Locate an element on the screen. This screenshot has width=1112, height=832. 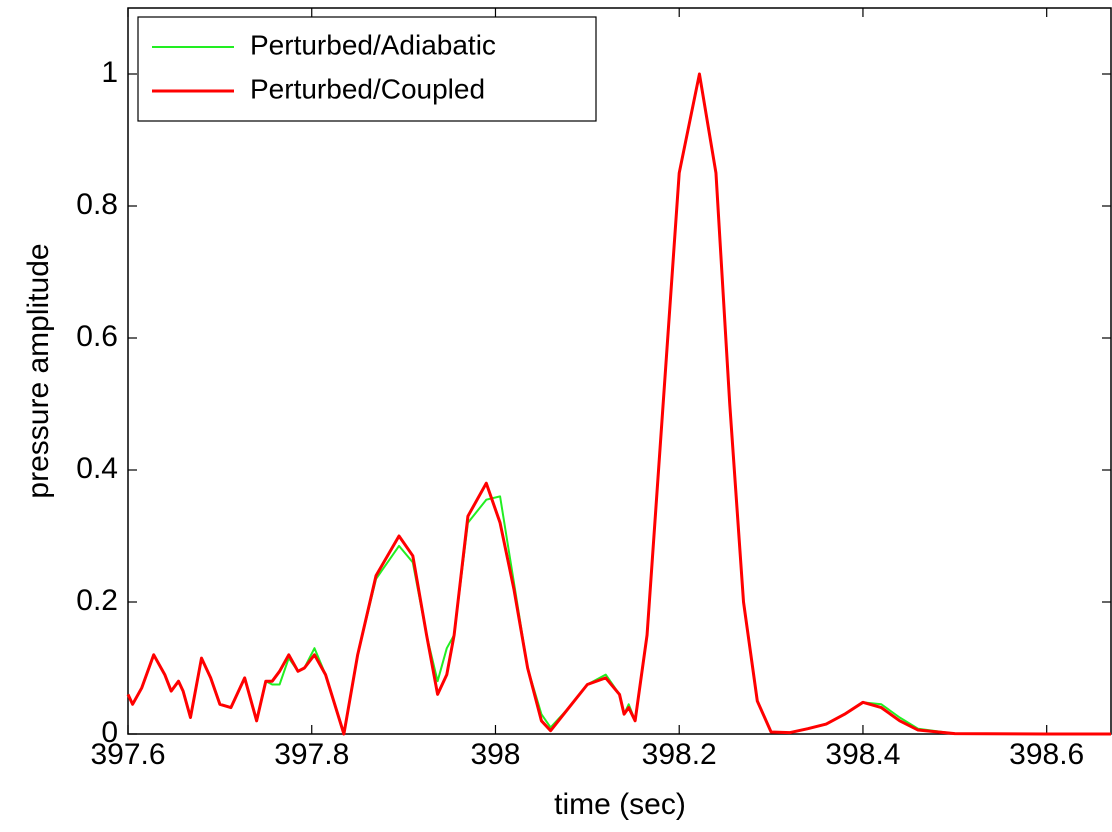
x-tick-label: 398.4 is located at coordinates (862, 754).